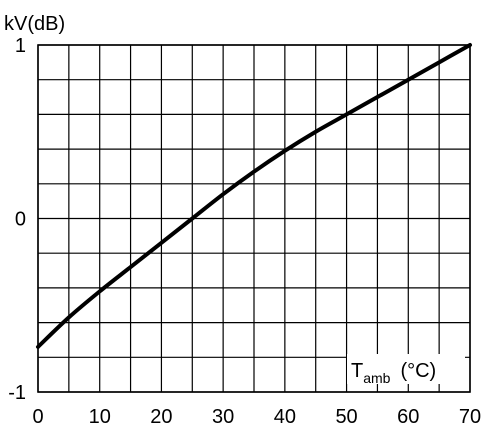 This screenshot has width=490, height=434. What do you see at coordinates (37, 417) in the screenshot?
I see `x-tick-label: 0` at bounding box center [37, 417].